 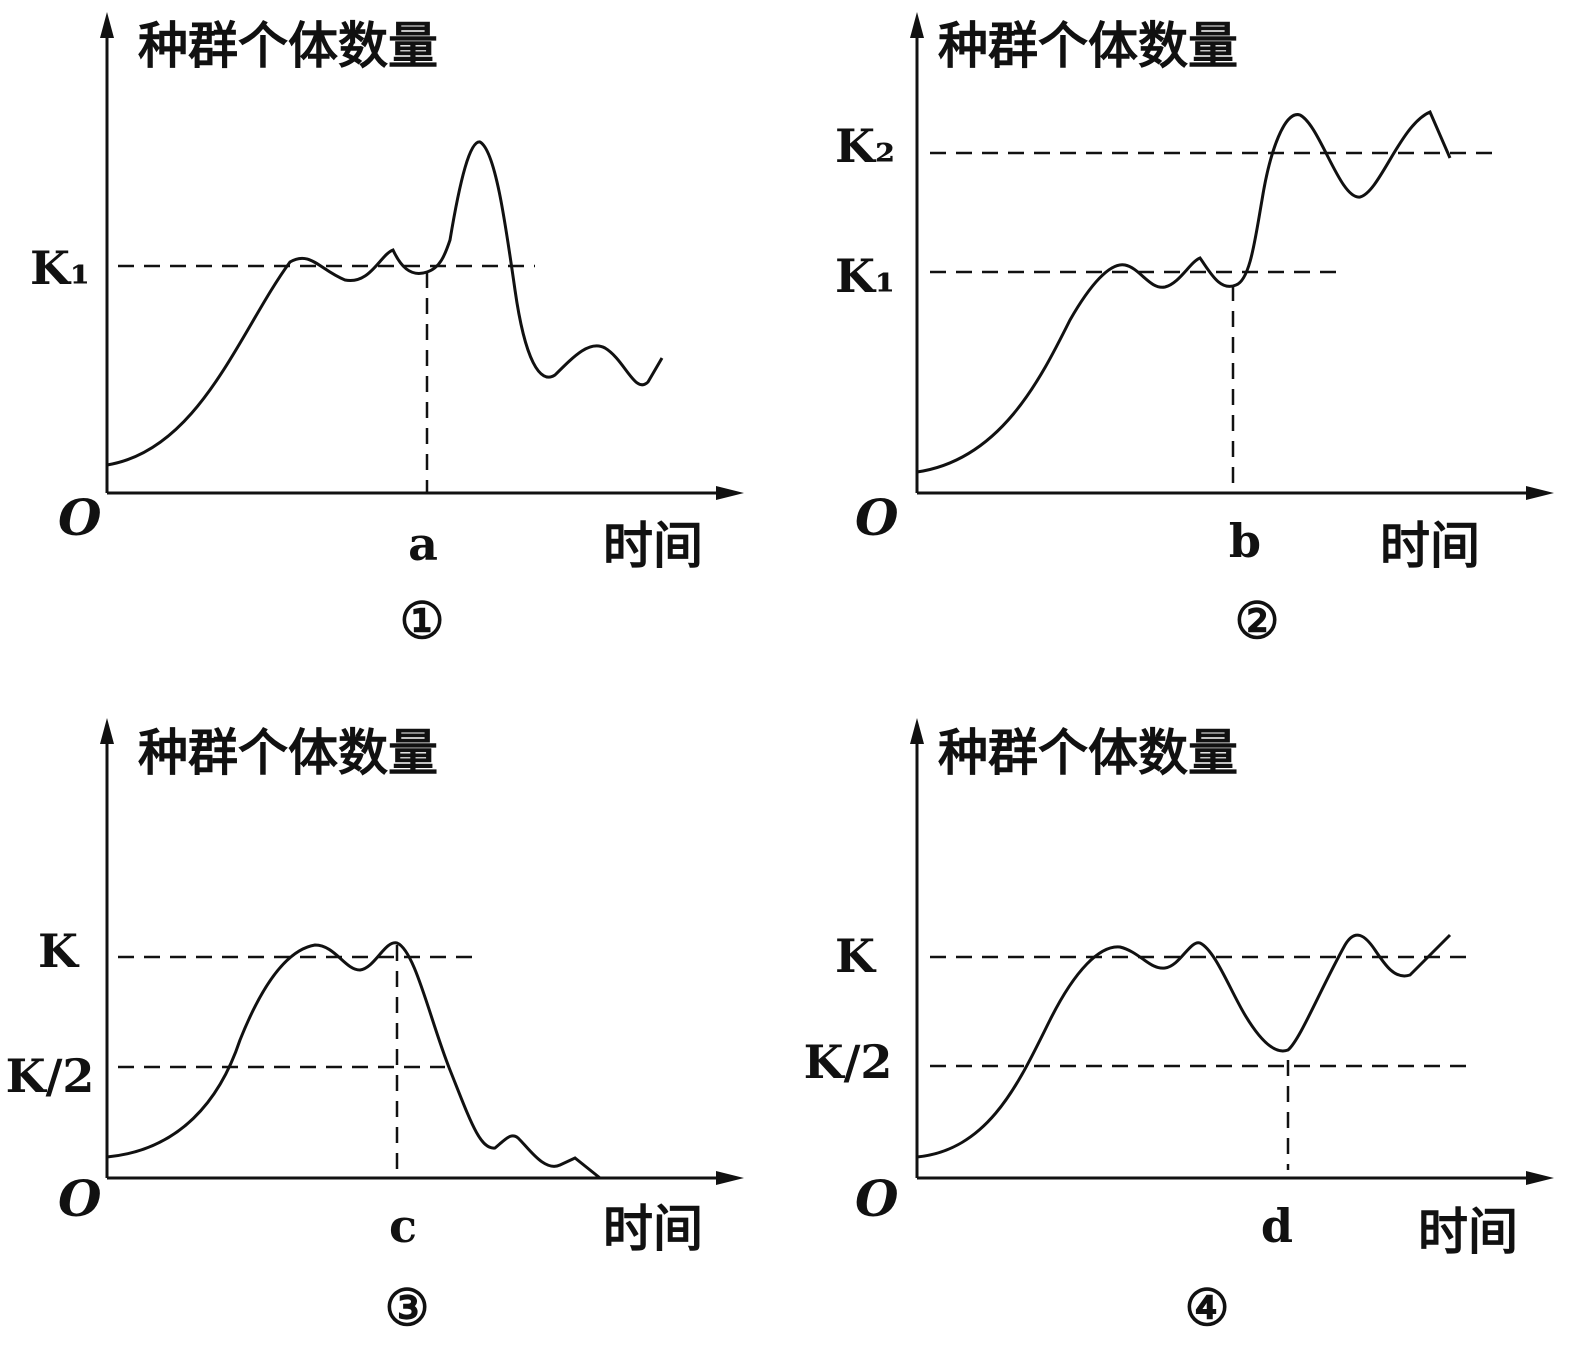 I want to click on marker: c, so click(x=403, y=1226).